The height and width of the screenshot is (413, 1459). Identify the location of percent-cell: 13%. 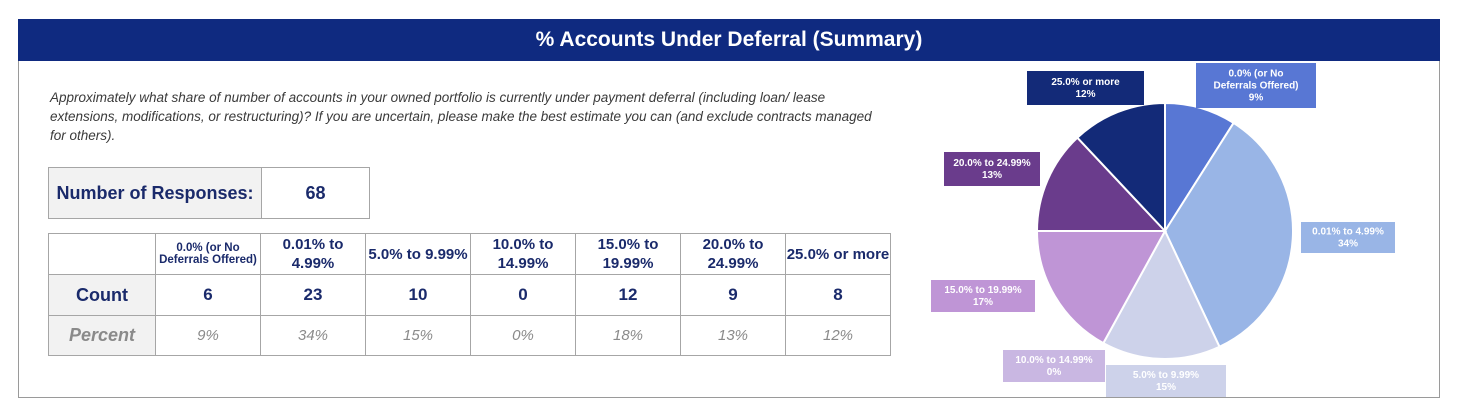
(733, 335).